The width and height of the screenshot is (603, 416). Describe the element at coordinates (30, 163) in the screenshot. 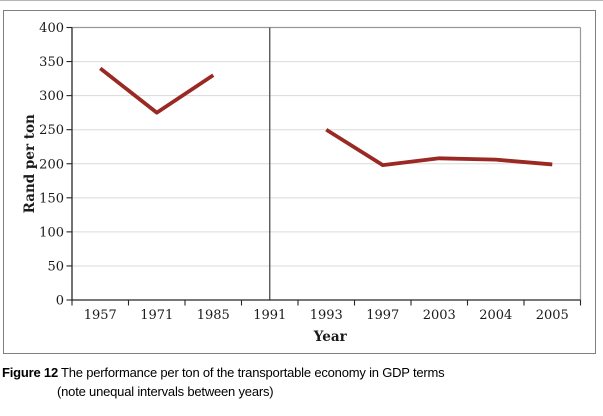

I see `y-axis-title: Rand per ton` at that location.